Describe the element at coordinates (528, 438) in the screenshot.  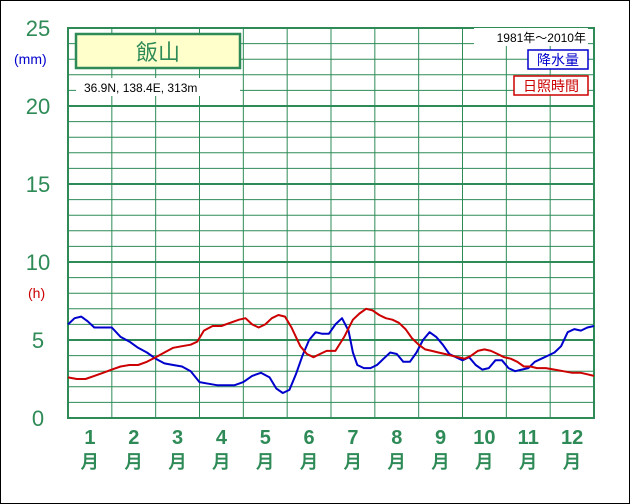
I see `x-tick-label: 11` at that location.